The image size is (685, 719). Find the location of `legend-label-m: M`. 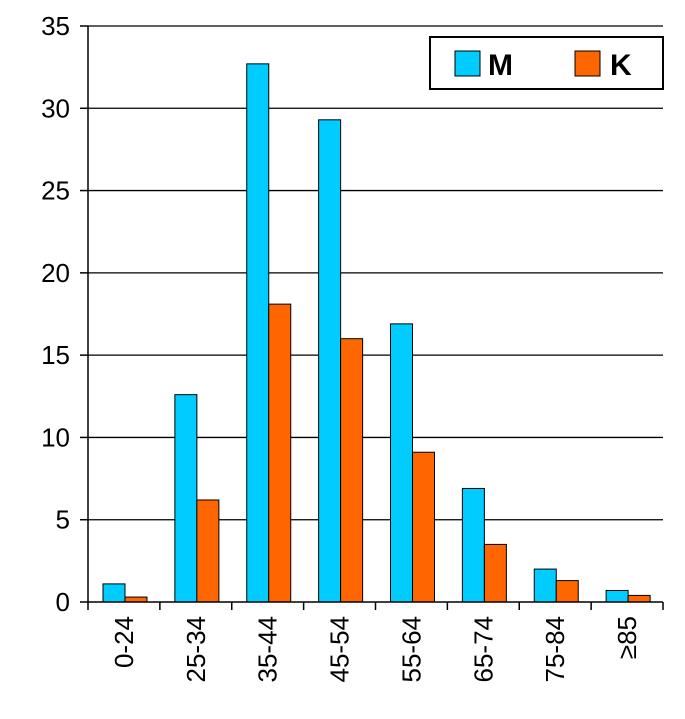

legend-label-m: M is located at coordinates (500, 65).